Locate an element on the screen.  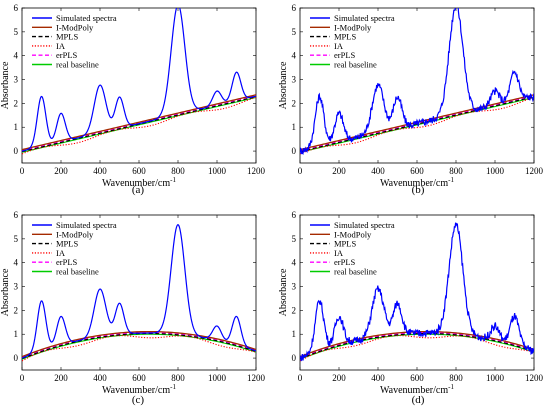
panel-label: (c) is located at coordinates (138, 400).